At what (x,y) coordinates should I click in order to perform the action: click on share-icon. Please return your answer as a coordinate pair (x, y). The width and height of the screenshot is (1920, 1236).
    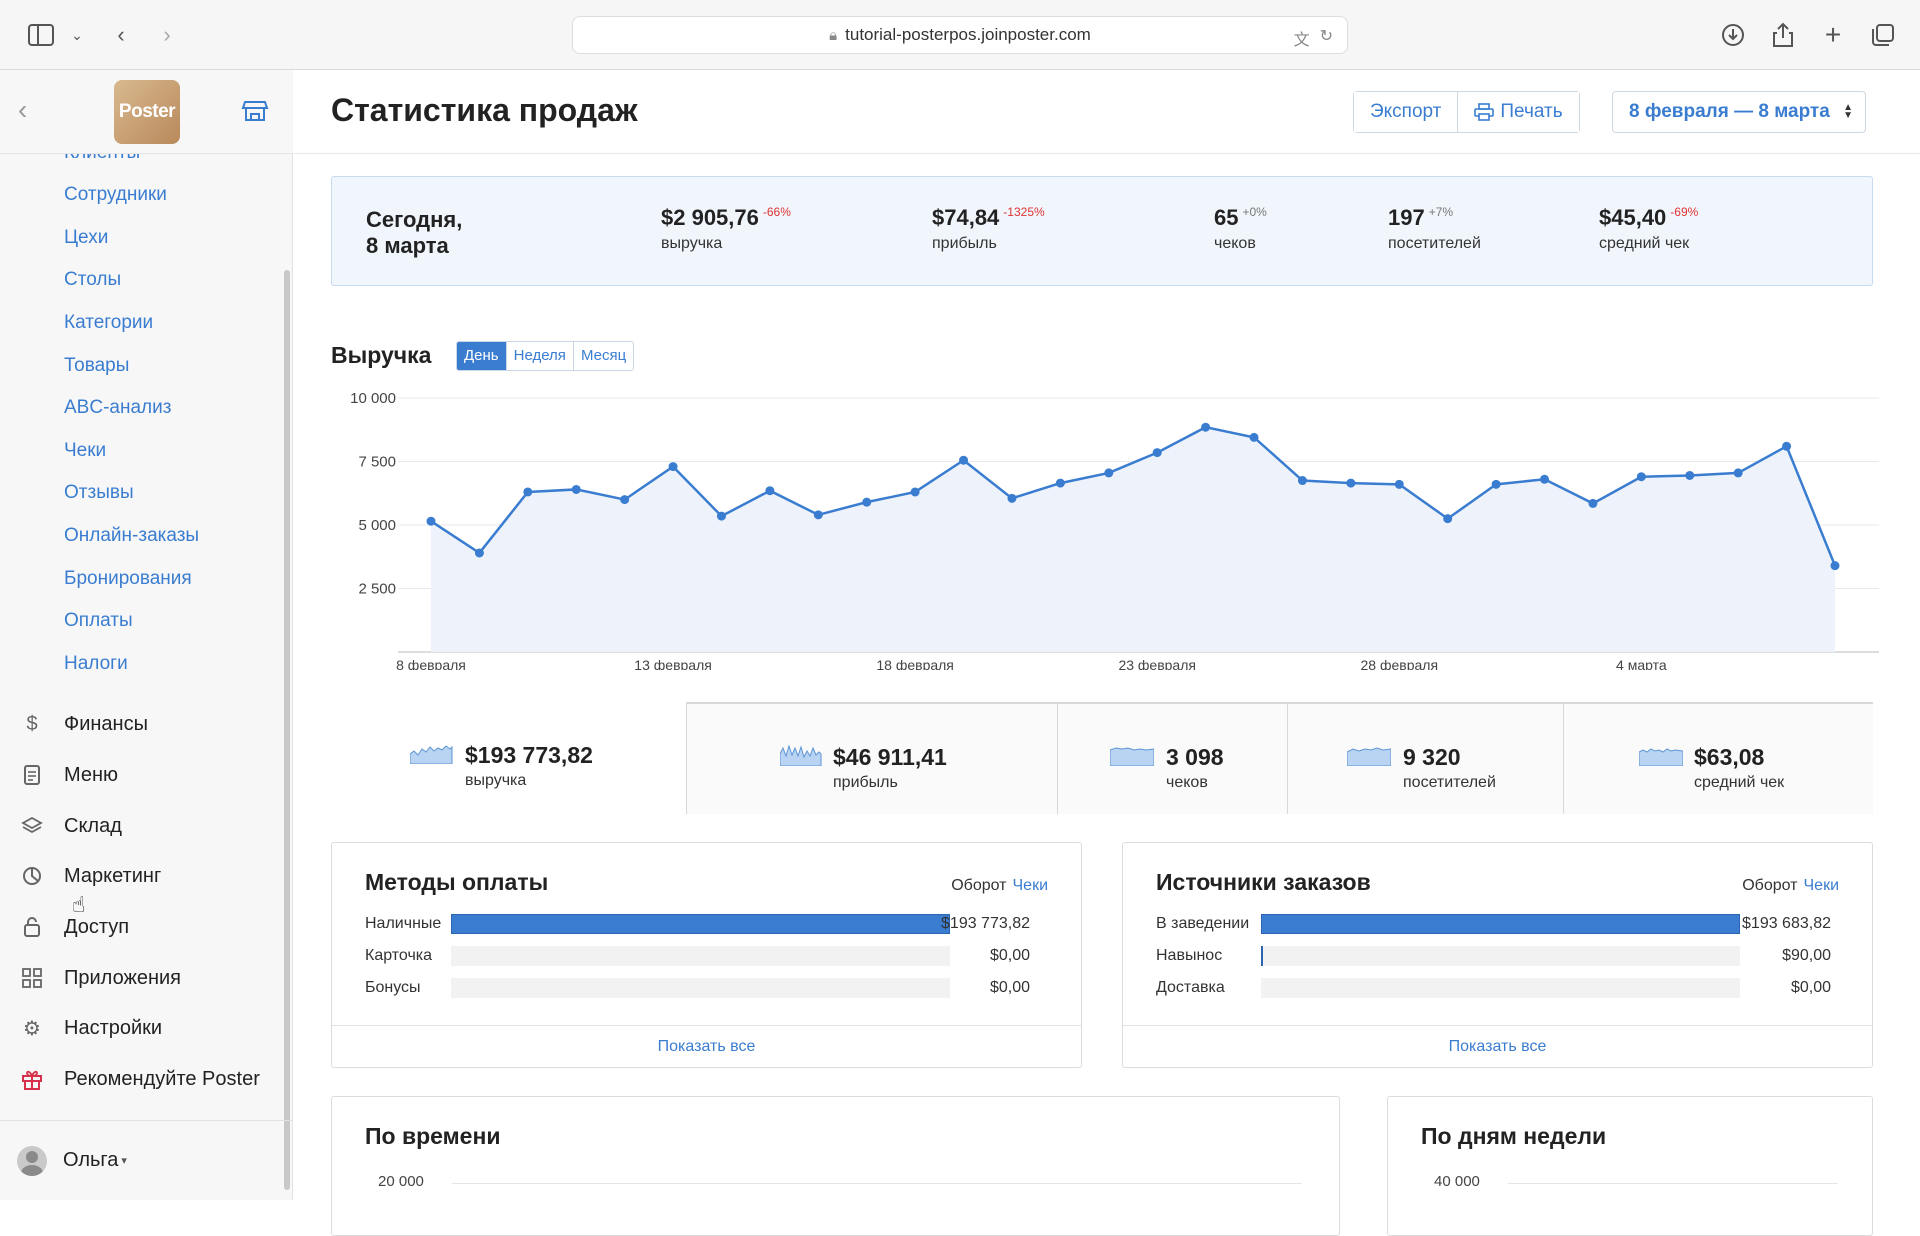
    Looking at the image, I should click on (1783, 35).